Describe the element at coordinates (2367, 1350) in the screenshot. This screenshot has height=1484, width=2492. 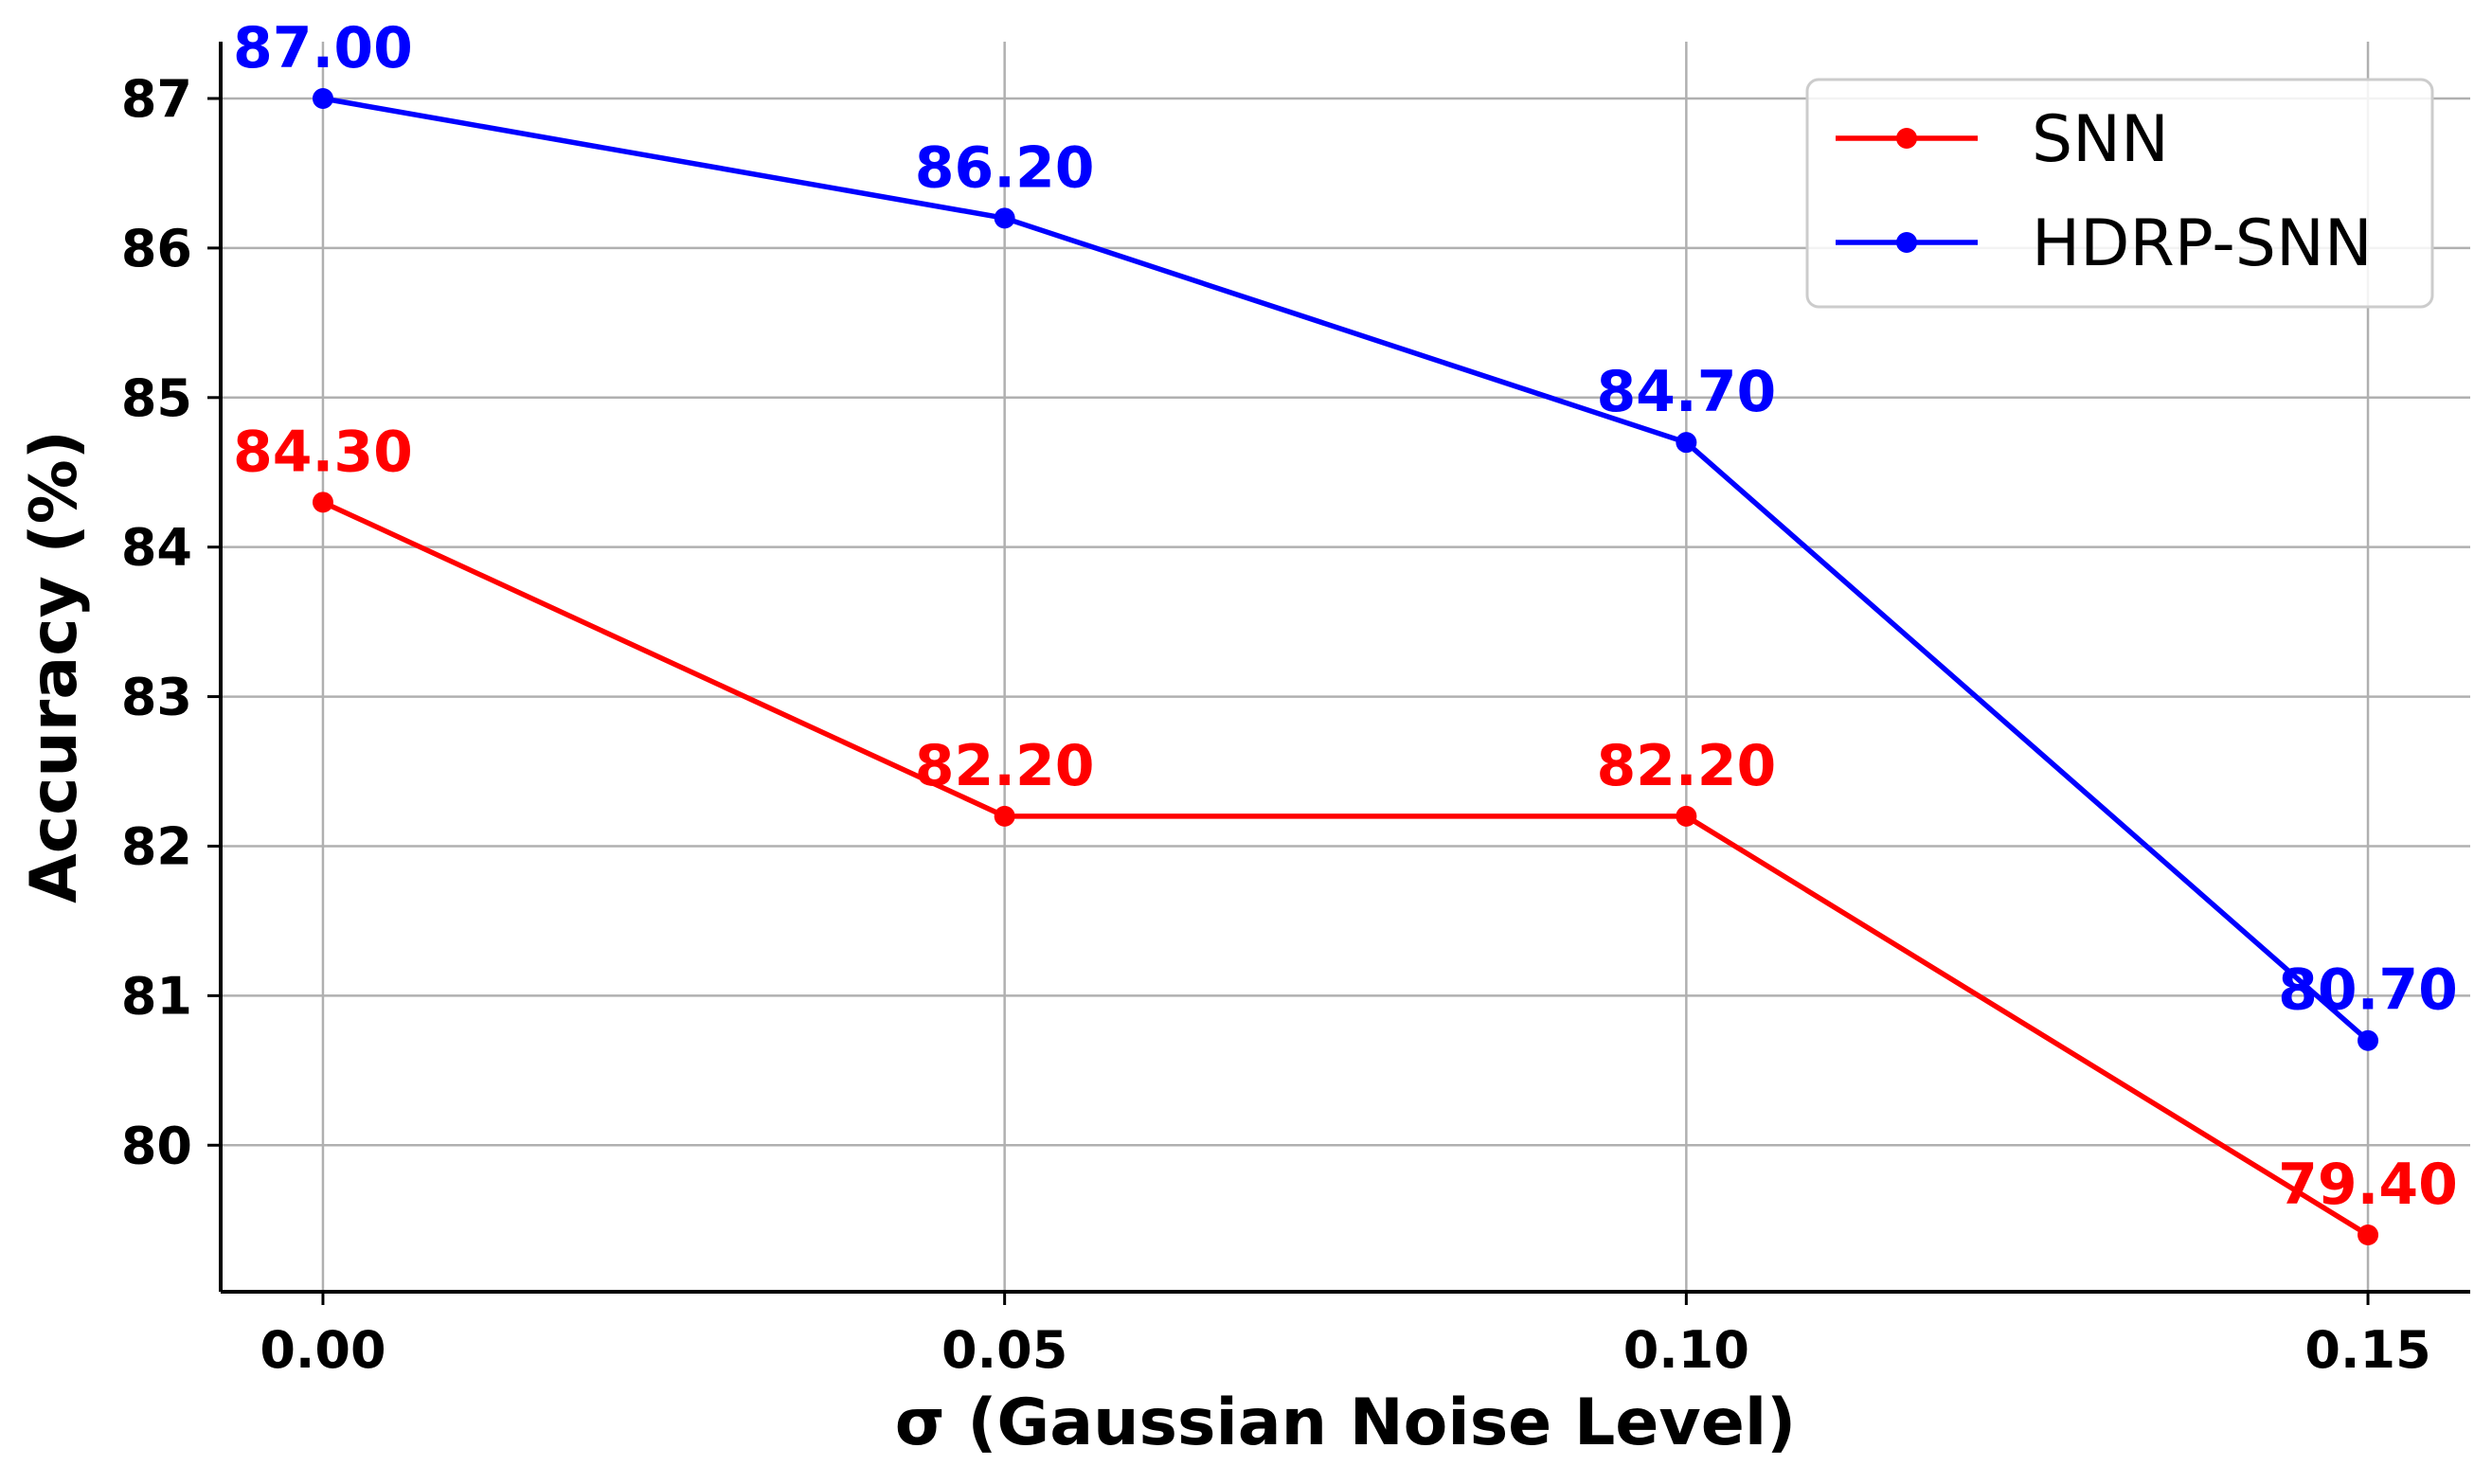
I see `x-tick-label: 0.15` at that location.